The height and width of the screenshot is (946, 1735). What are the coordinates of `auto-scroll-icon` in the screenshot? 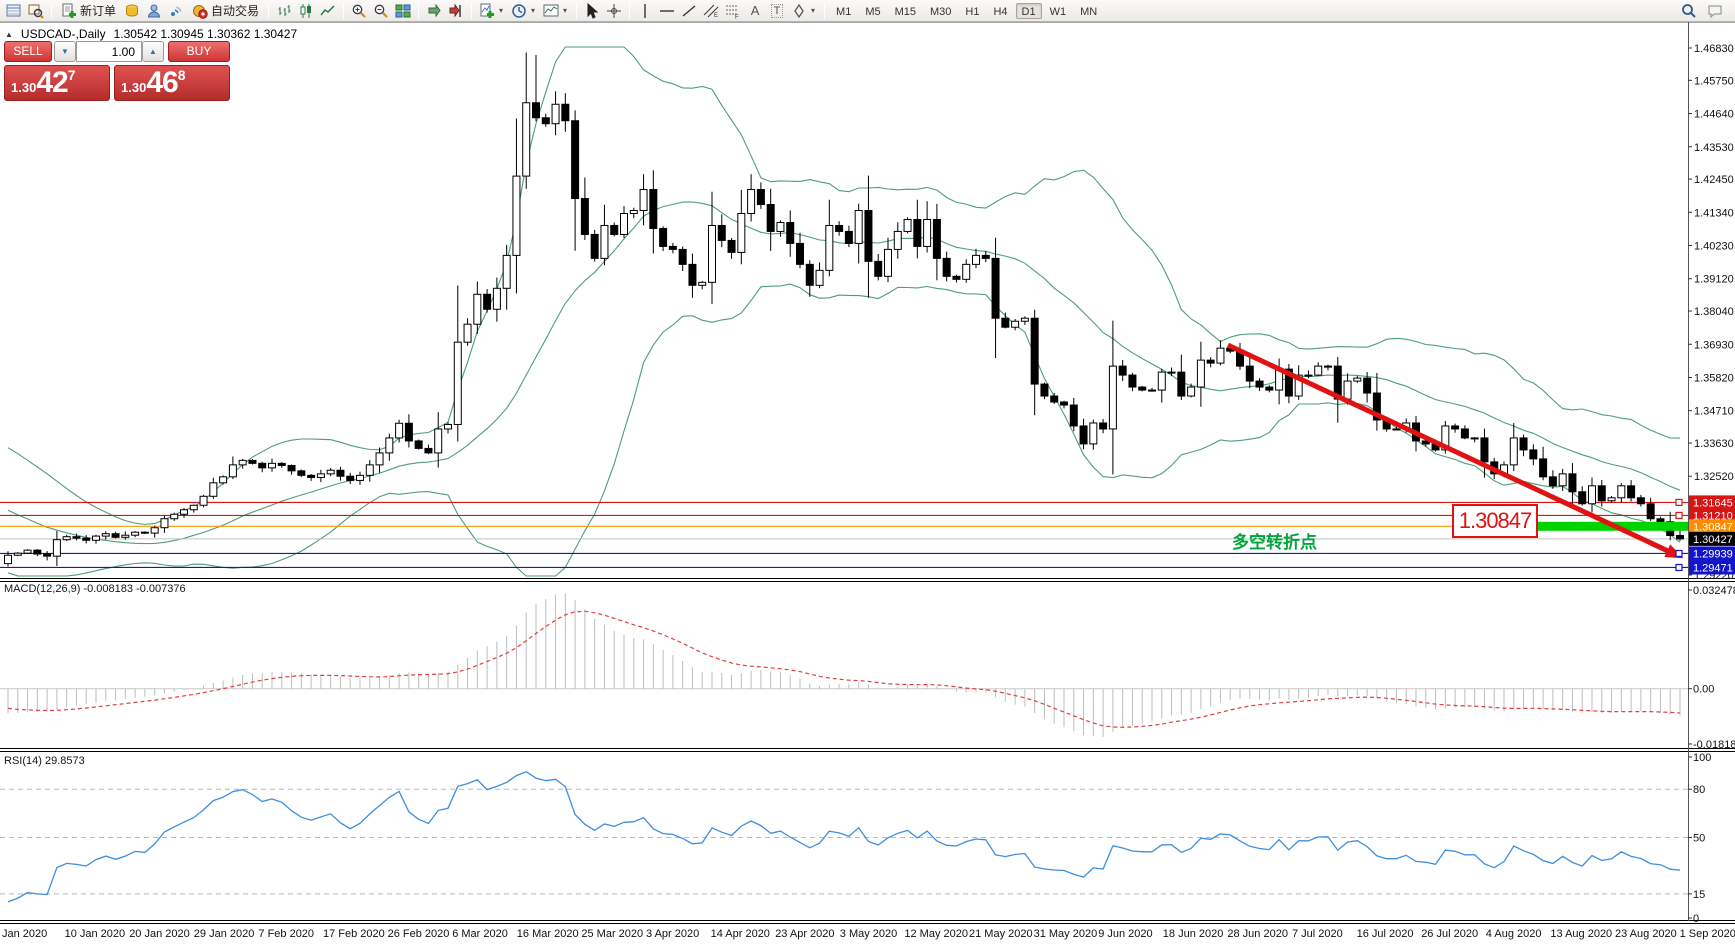 It's located at (434, 11).